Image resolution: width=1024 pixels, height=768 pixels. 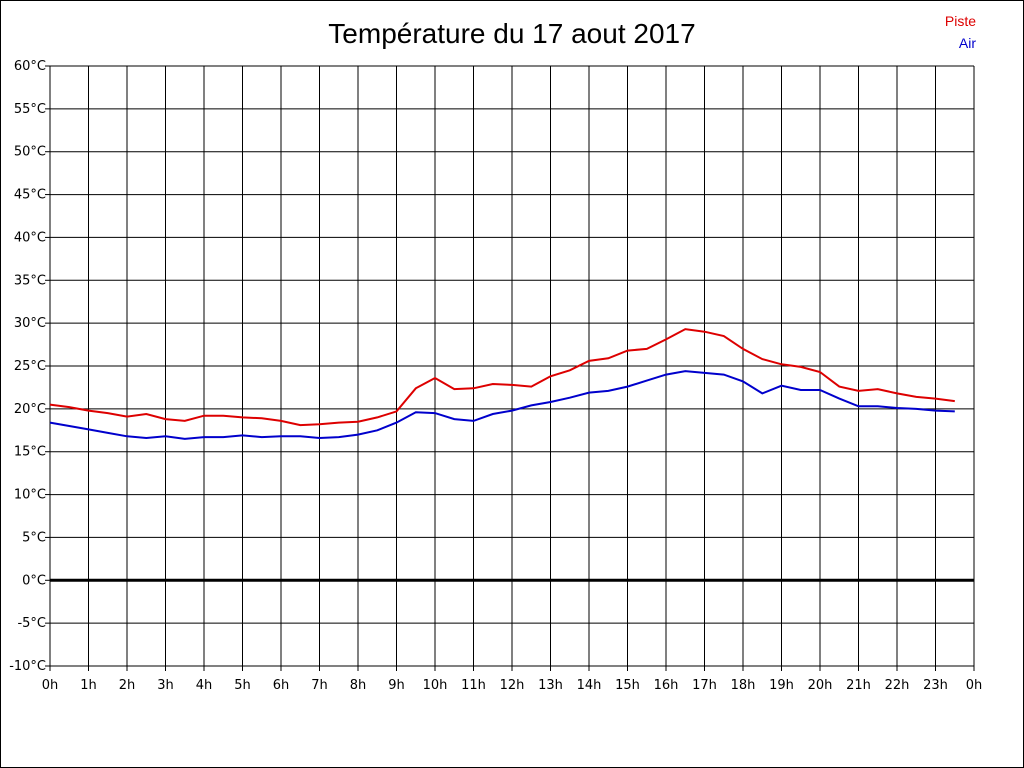 I want to click on y-tick-label: -10°C, so click(x=27, y=666).